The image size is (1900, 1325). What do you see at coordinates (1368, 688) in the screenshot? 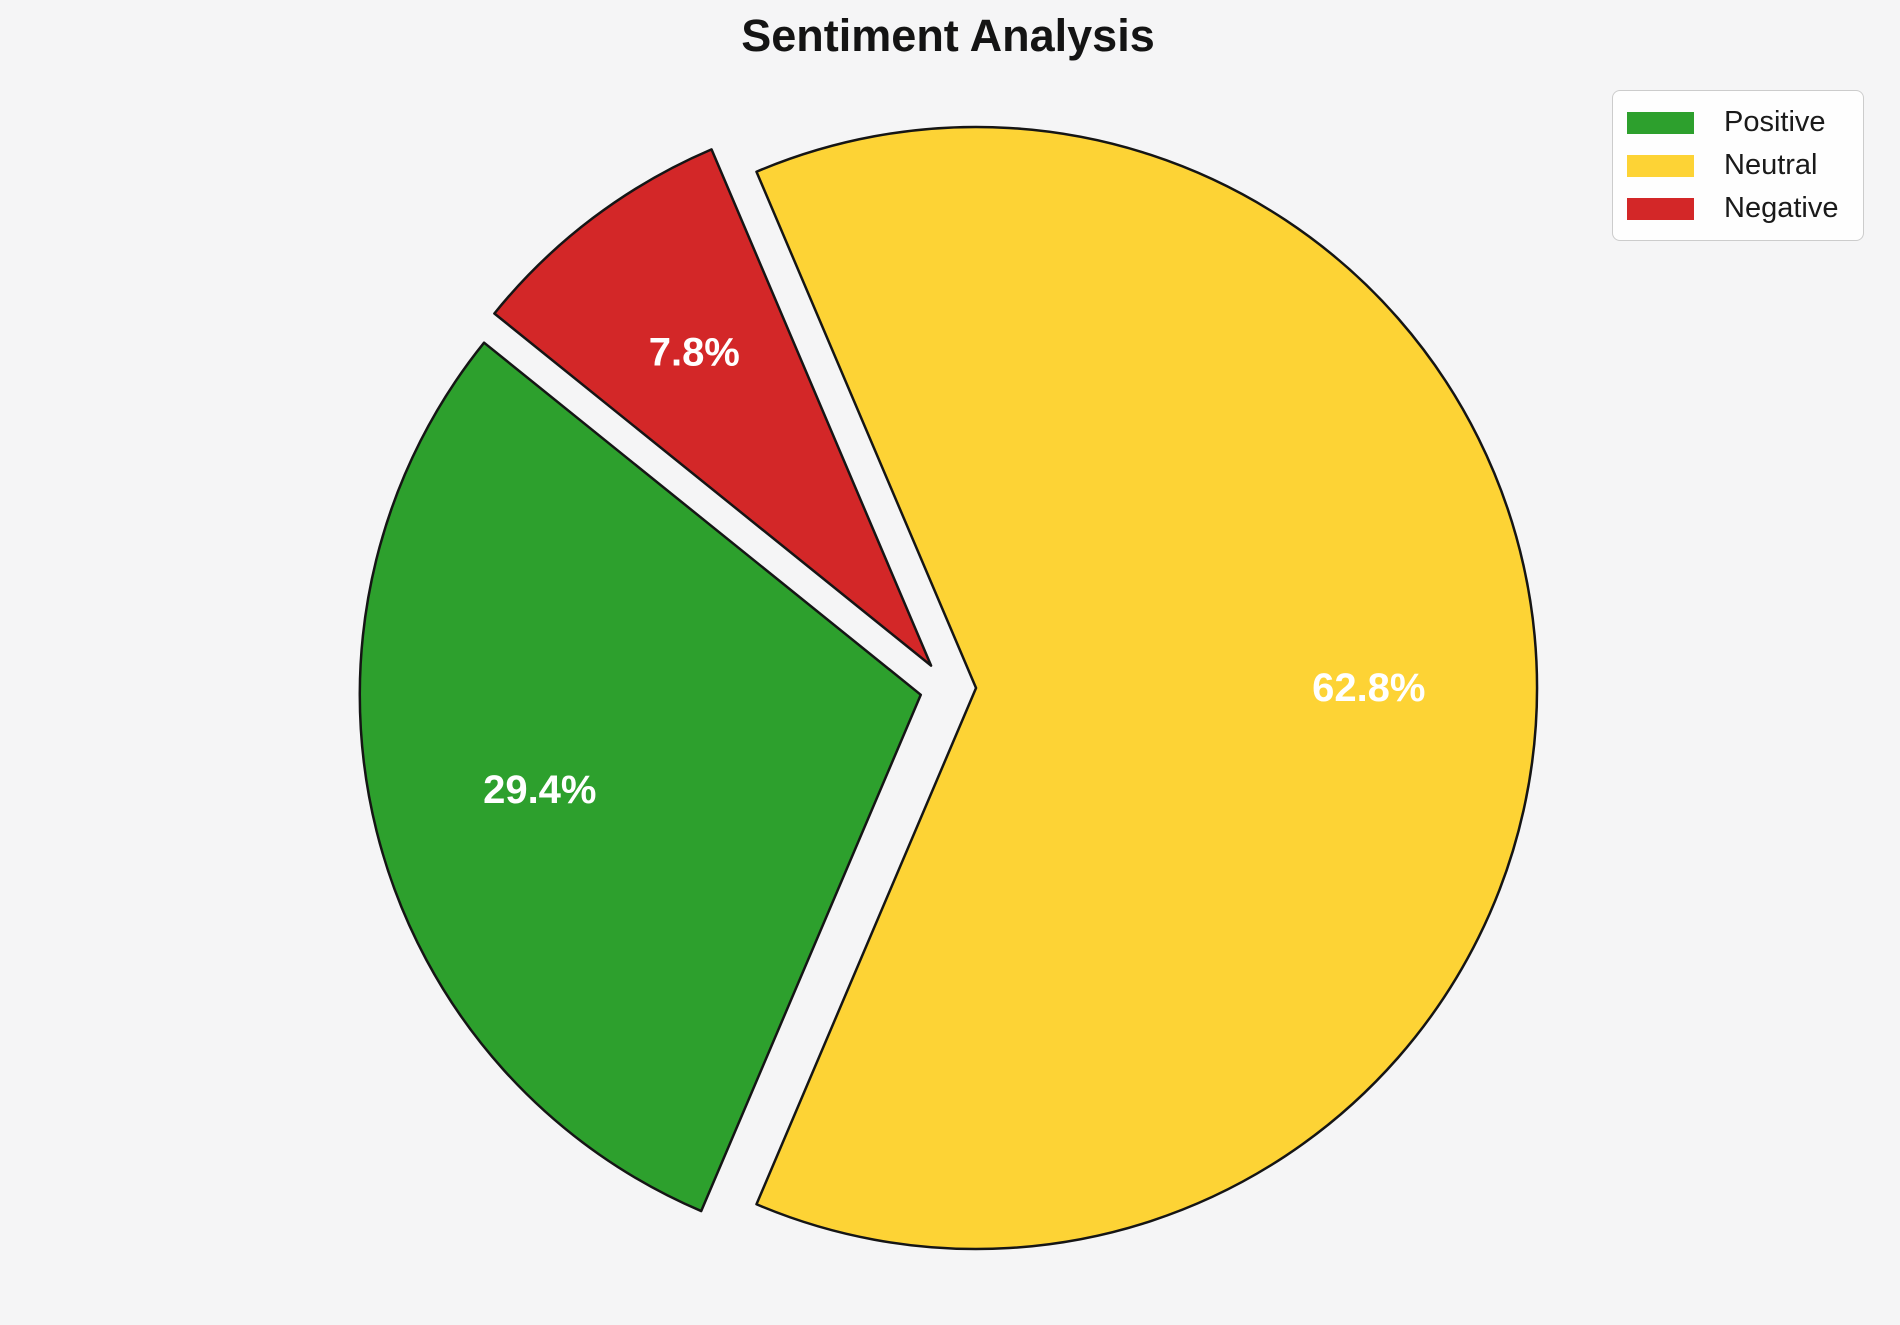
I see `pie-slice-pct-neutral: 62.8%` at bounding box center [1368, 688].